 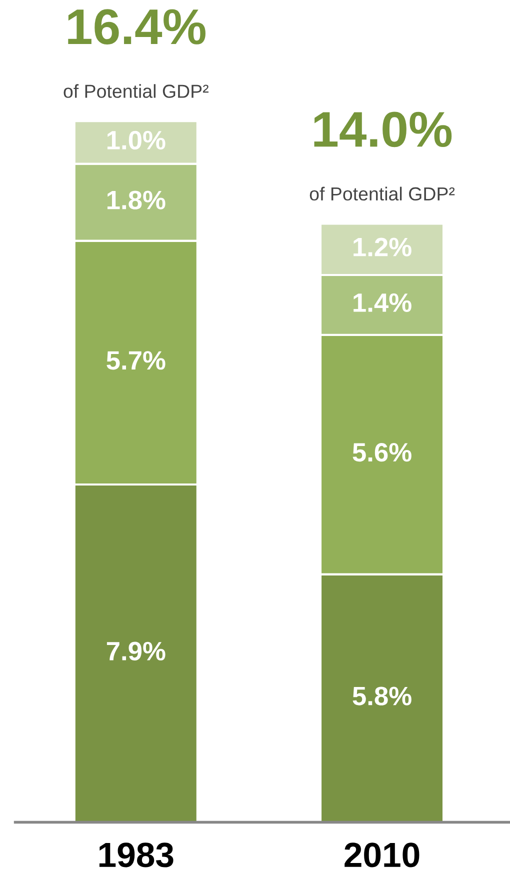 What do you see at coordinates (382, 696) in the screenshot?
I see `data-label: 5.8%` at bounding box center [382, 696].